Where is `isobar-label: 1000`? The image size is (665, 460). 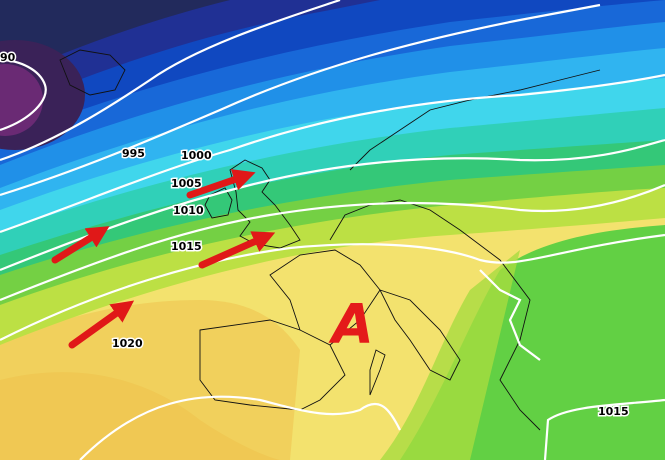 isobar-label: 1000 is located at coordinates (196, 155).